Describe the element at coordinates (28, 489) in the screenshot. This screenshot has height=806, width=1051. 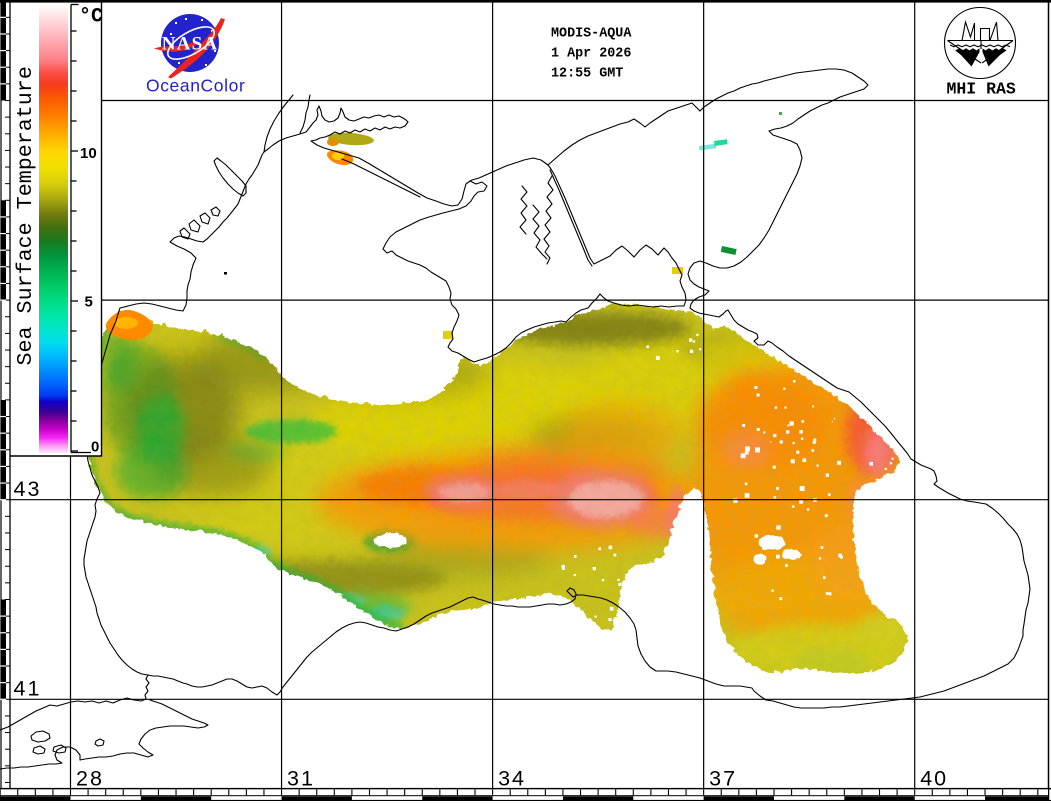
I see `svg-text: 43` at that location.